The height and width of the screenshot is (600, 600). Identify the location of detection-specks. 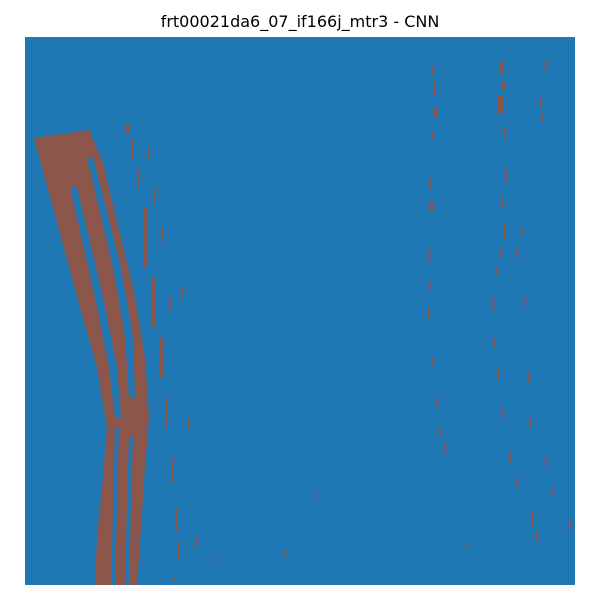
(321, 537).